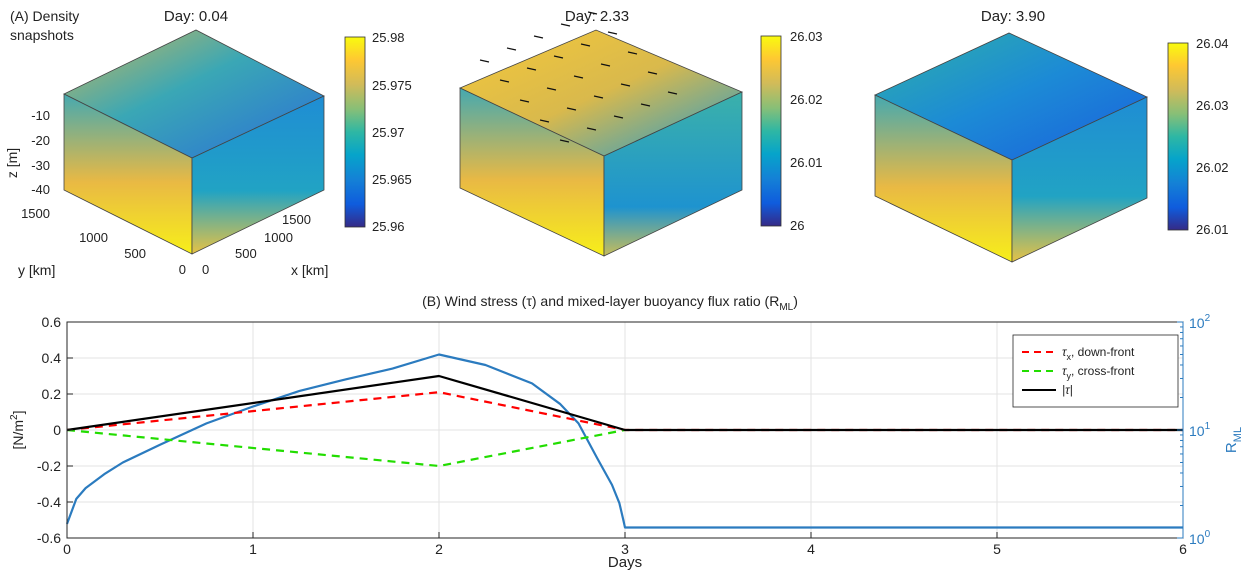  What do you see at coordinates (278, 237) in the screenshot?
I see `x-tick: 1000` at bounding box center [278, 237].